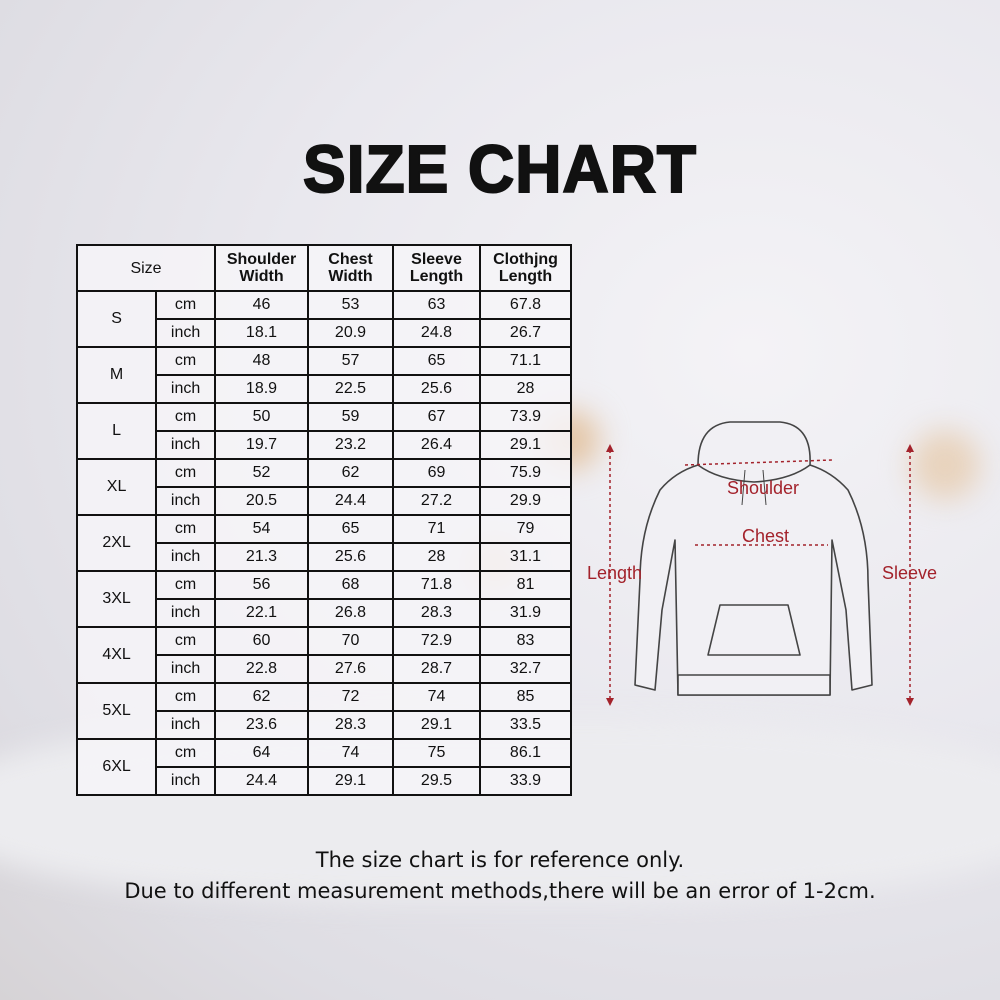 The image size is (1000, 1000). What do you see at coordinates (436, 473) in the screenshot?
I see `value-cell: 69` at bounding box center [436, 473].